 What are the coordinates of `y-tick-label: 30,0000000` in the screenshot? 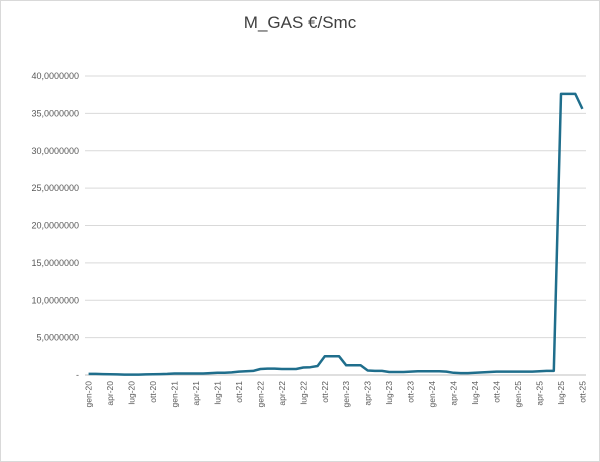 It's located at (55, 151).